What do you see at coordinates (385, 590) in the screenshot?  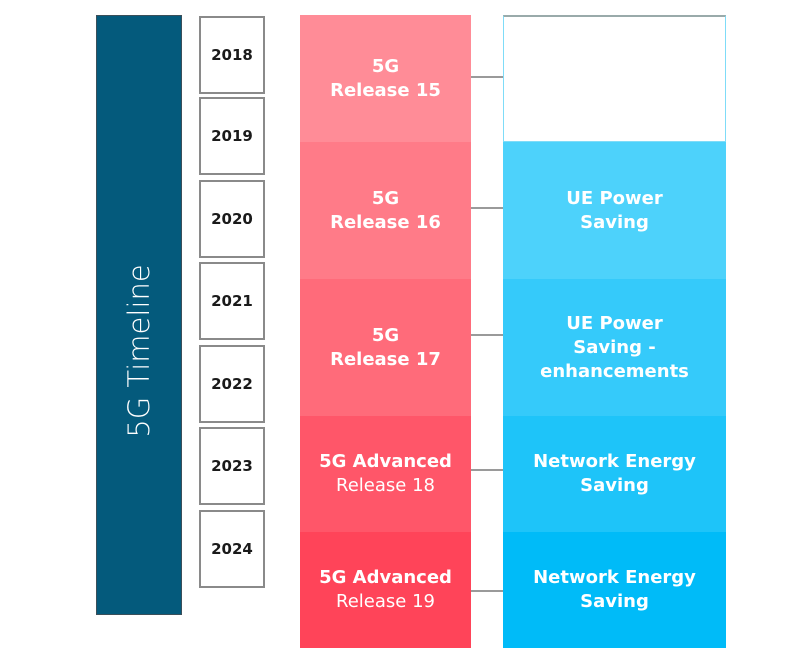 I see `release-19-block: 5G Advanced Release 19` at bounding box center [385, 590].